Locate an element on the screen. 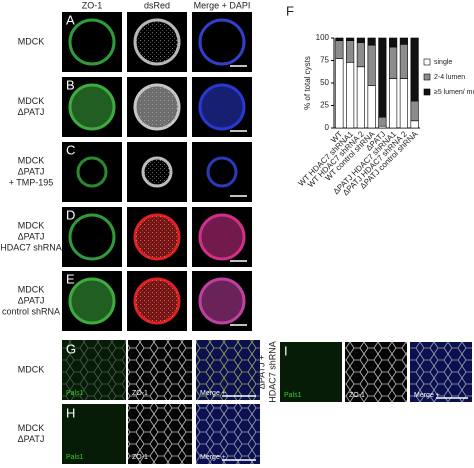  y-tick-label: 0 is located at coordinates (327, 127).